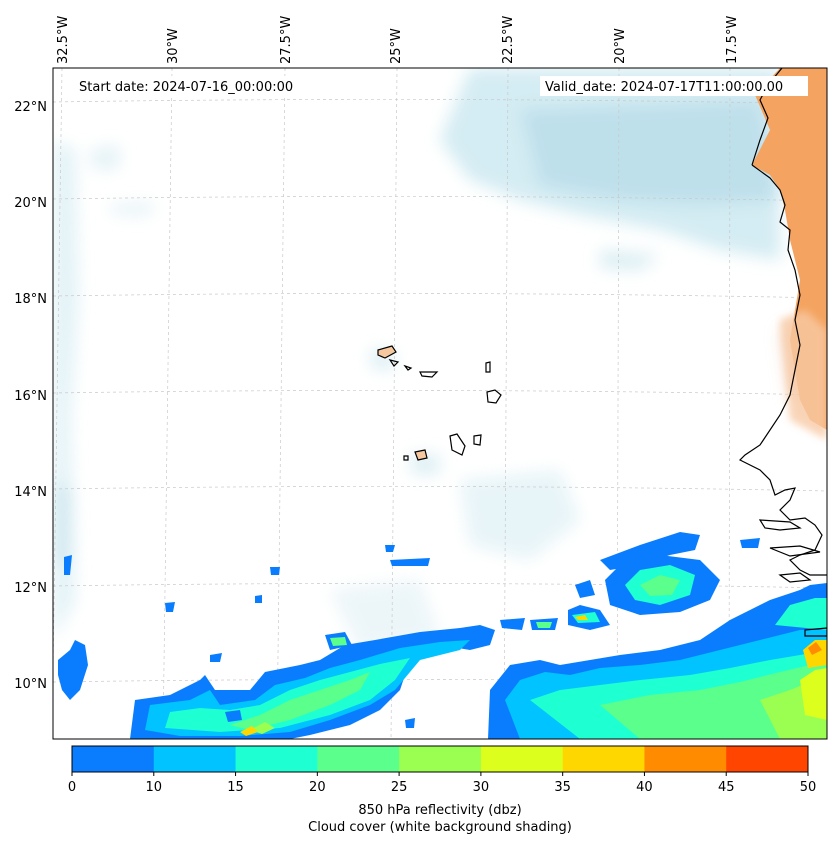 The height and width of the screenshot is (843, 837). Describe the element at coordinates (30, 588) in the screenshot. I see `lat-label: 12°N` at that location.